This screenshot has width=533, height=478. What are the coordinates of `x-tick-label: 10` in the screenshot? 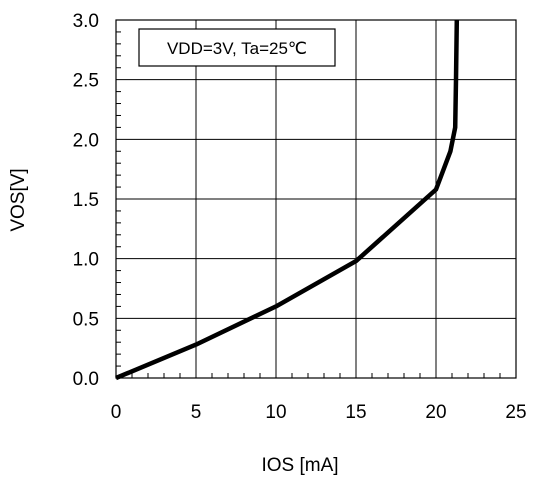 It's located at (275, 412).